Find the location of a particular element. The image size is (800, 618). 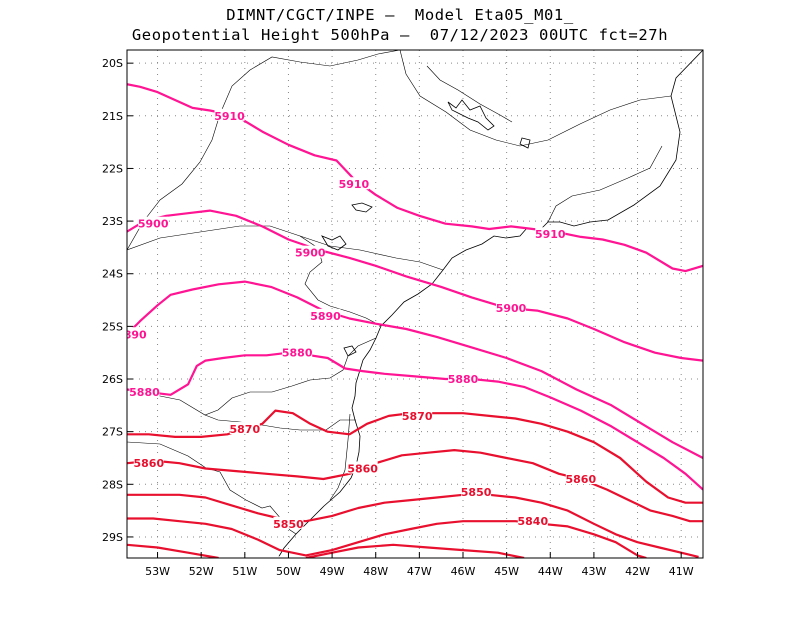

lon-tick-label: 50W is located at coordinates (288, 571).